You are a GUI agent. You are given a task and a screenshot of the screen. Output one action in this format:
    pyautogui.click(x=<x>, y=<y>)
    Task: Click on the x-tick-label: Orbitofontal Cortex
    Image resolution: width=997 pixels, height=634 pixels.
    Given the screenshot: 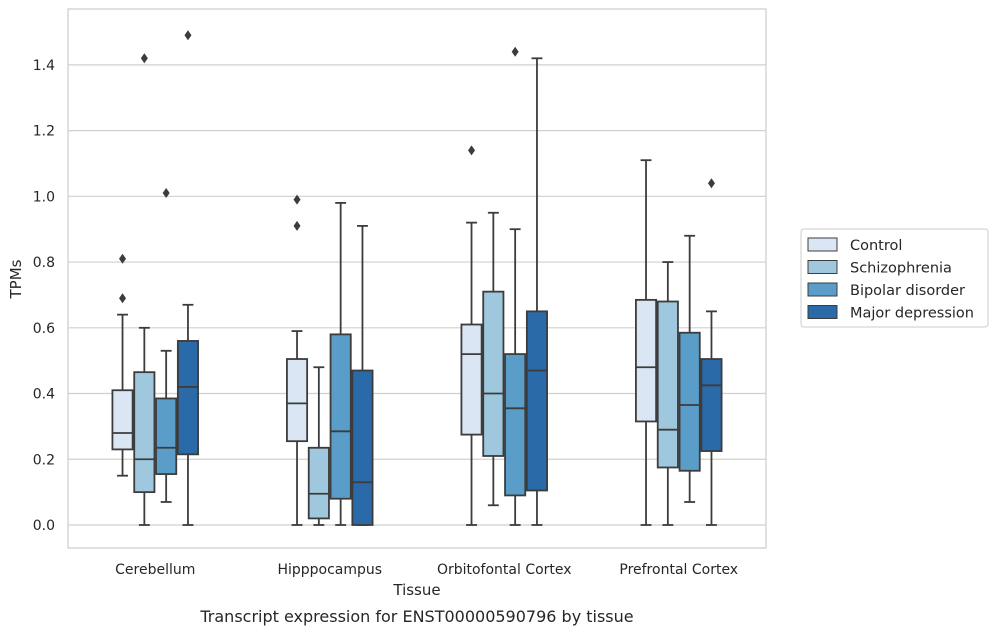 What is the action you would take?
    pyautogui.click(x=504, y=570)
    